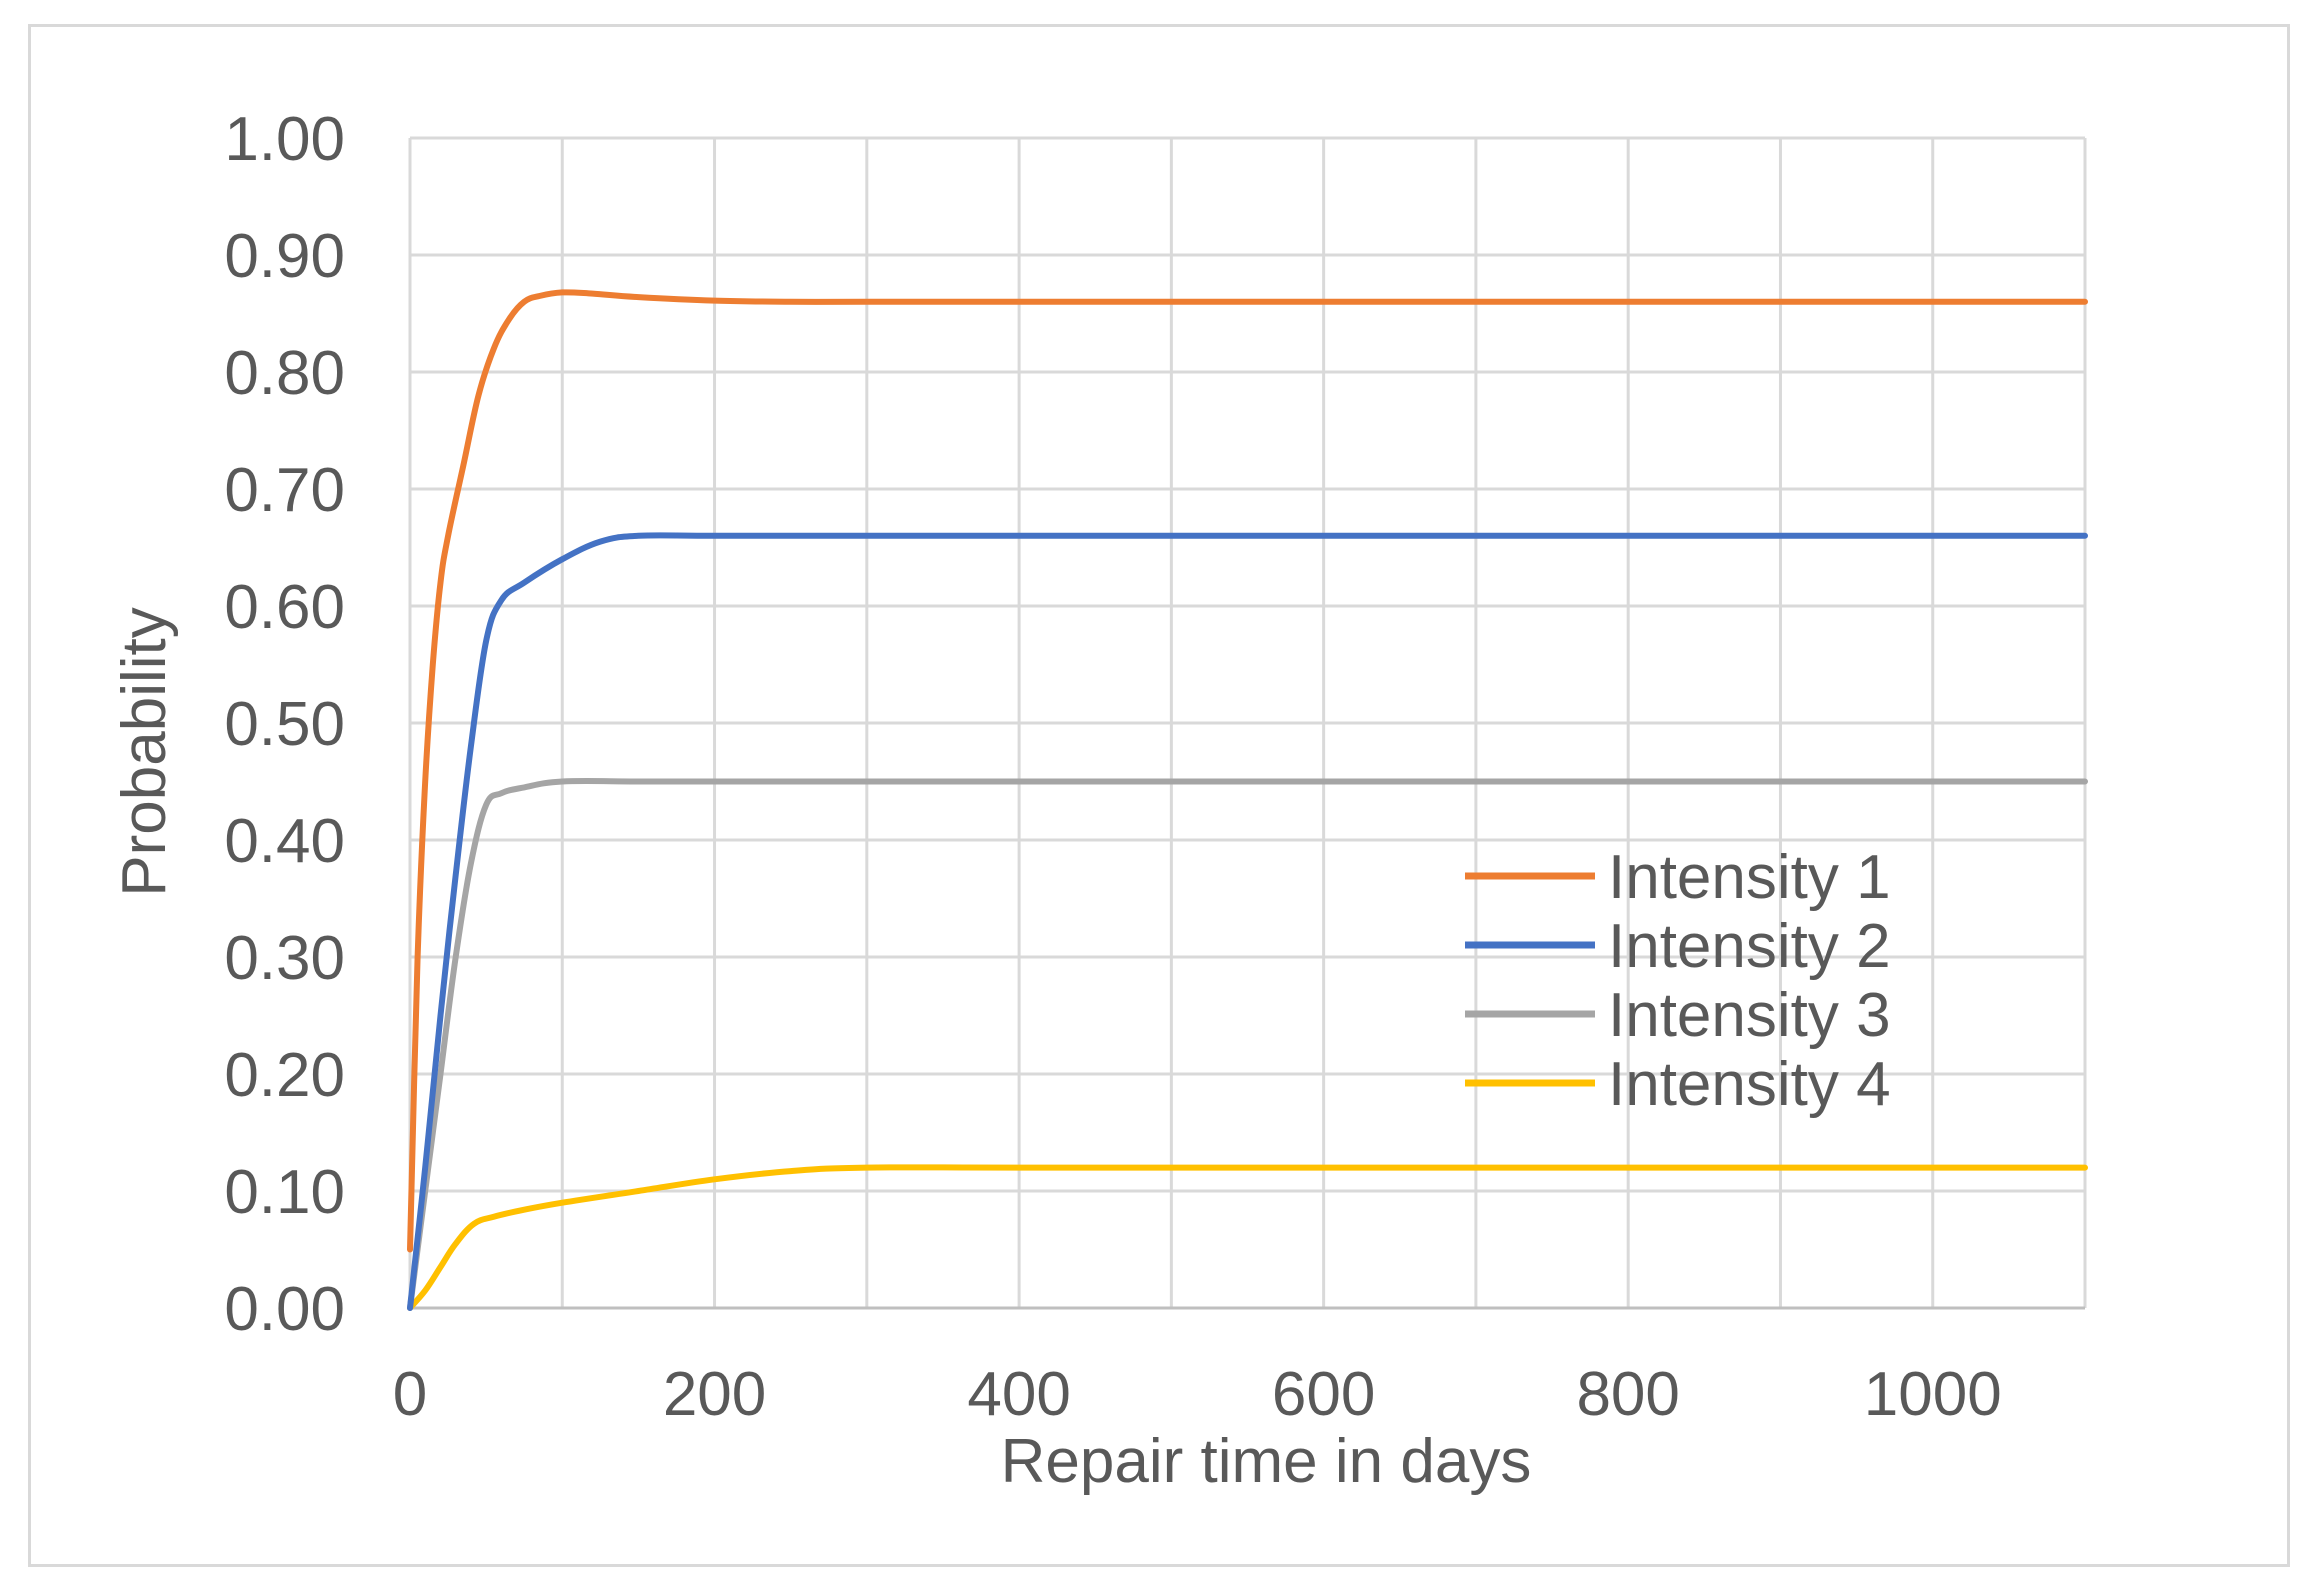 This screenshot has height=1587, width=2317. I want to click on x-tick-label: 0, so click(410, 1394).